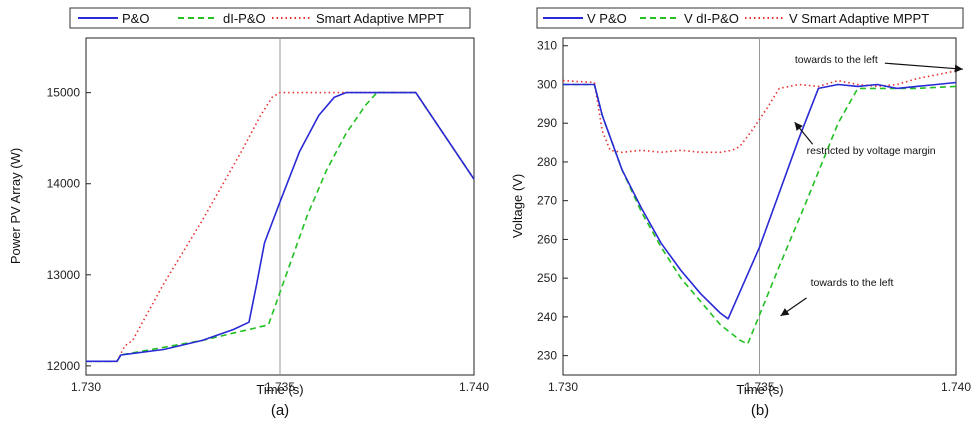 This screenshot has width=973, height=427. I want to click on x-tick-label-a: 1.735, so click(280, 387).